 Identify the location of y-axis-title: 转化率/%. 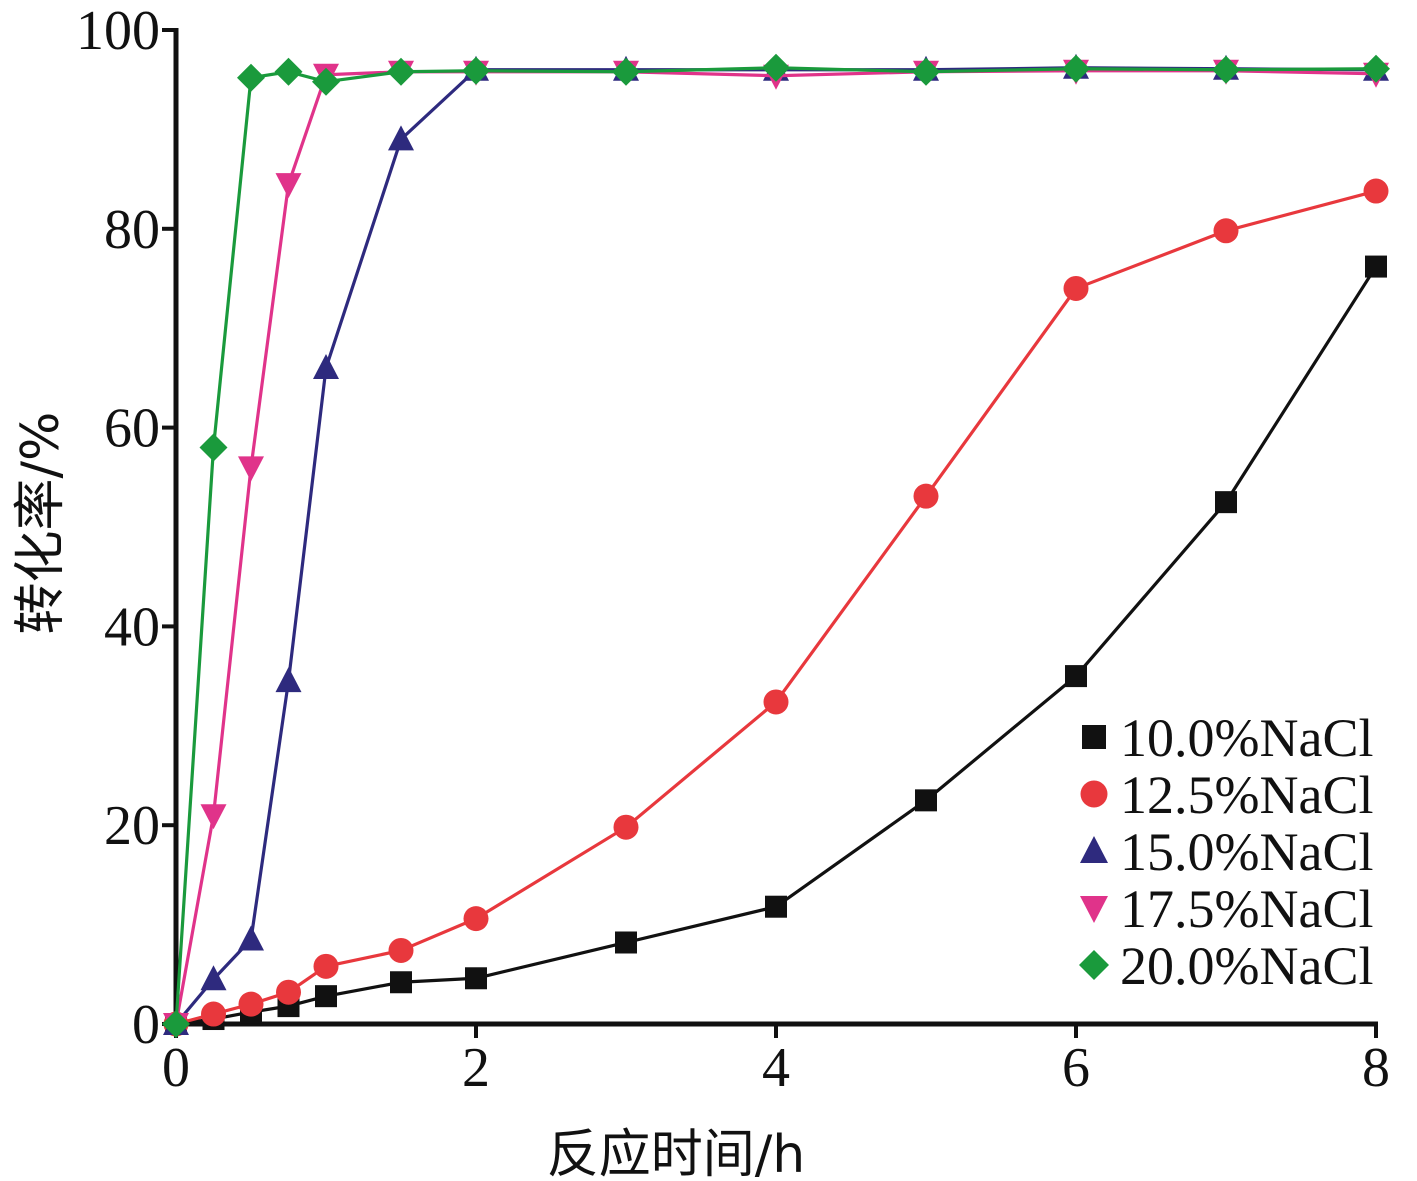
(41, 523).